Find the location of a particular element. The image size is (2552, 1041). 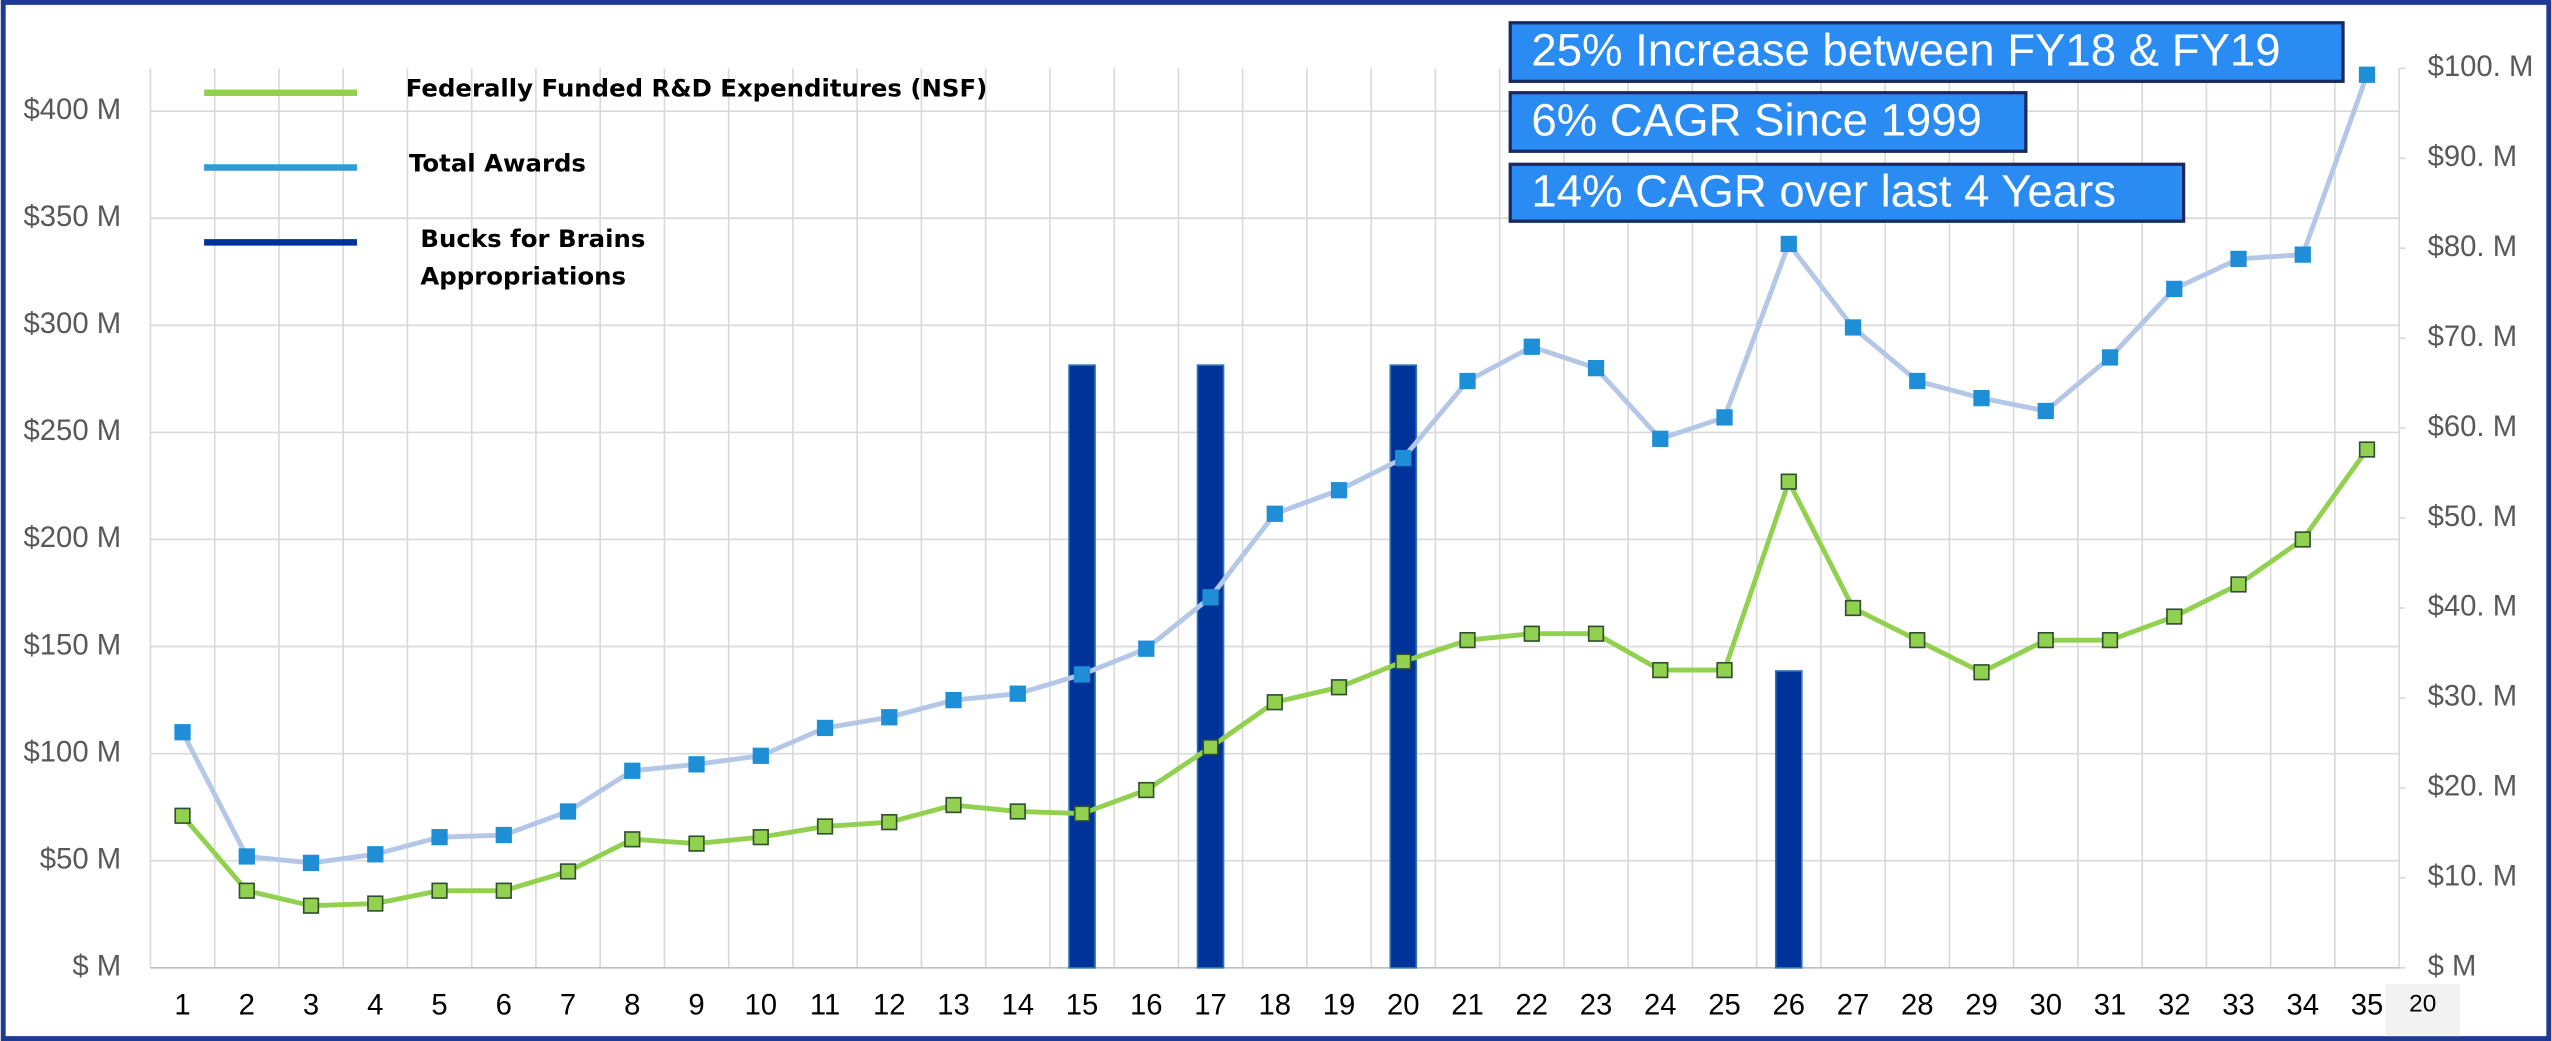

y-tick-label: $350 M is located at coordinates (73, 217).